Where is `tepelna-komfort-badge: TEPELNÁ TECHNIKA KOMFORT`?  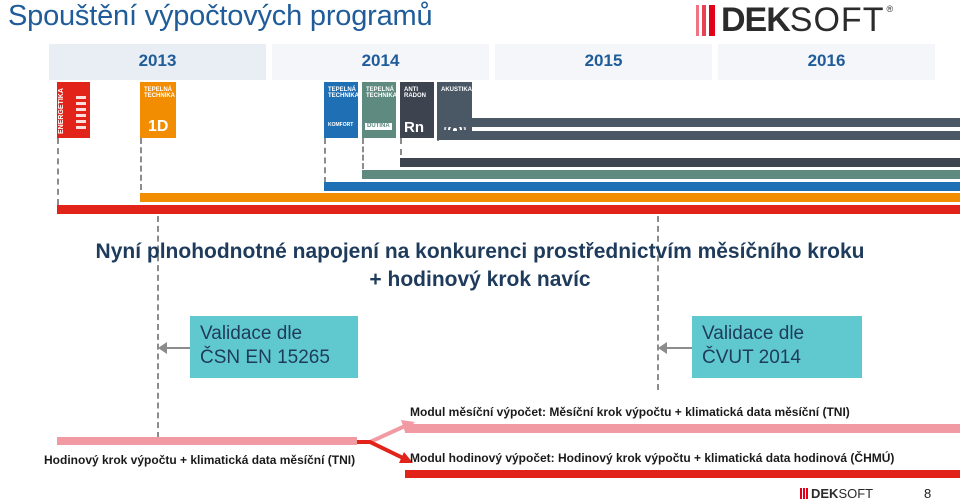
tepelna-komfort-badge: TEPELNÁ TECHNIKA KOMFORT is located at coordinates (341, 110).